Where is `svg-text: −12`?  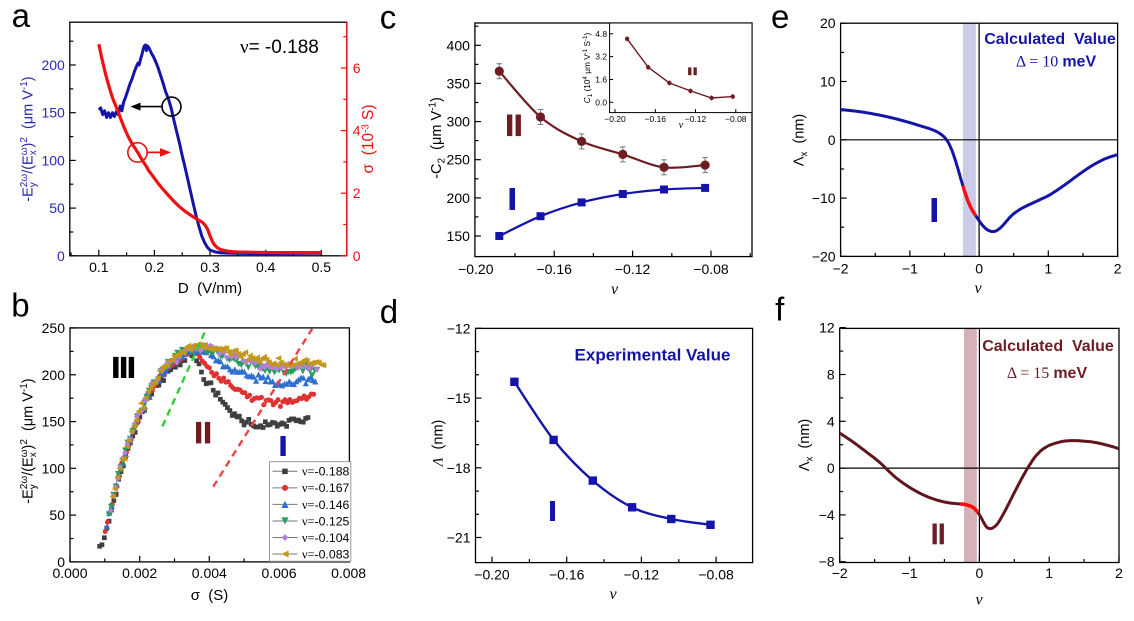 svg-text: −12 is located at coordinates (459, 328).